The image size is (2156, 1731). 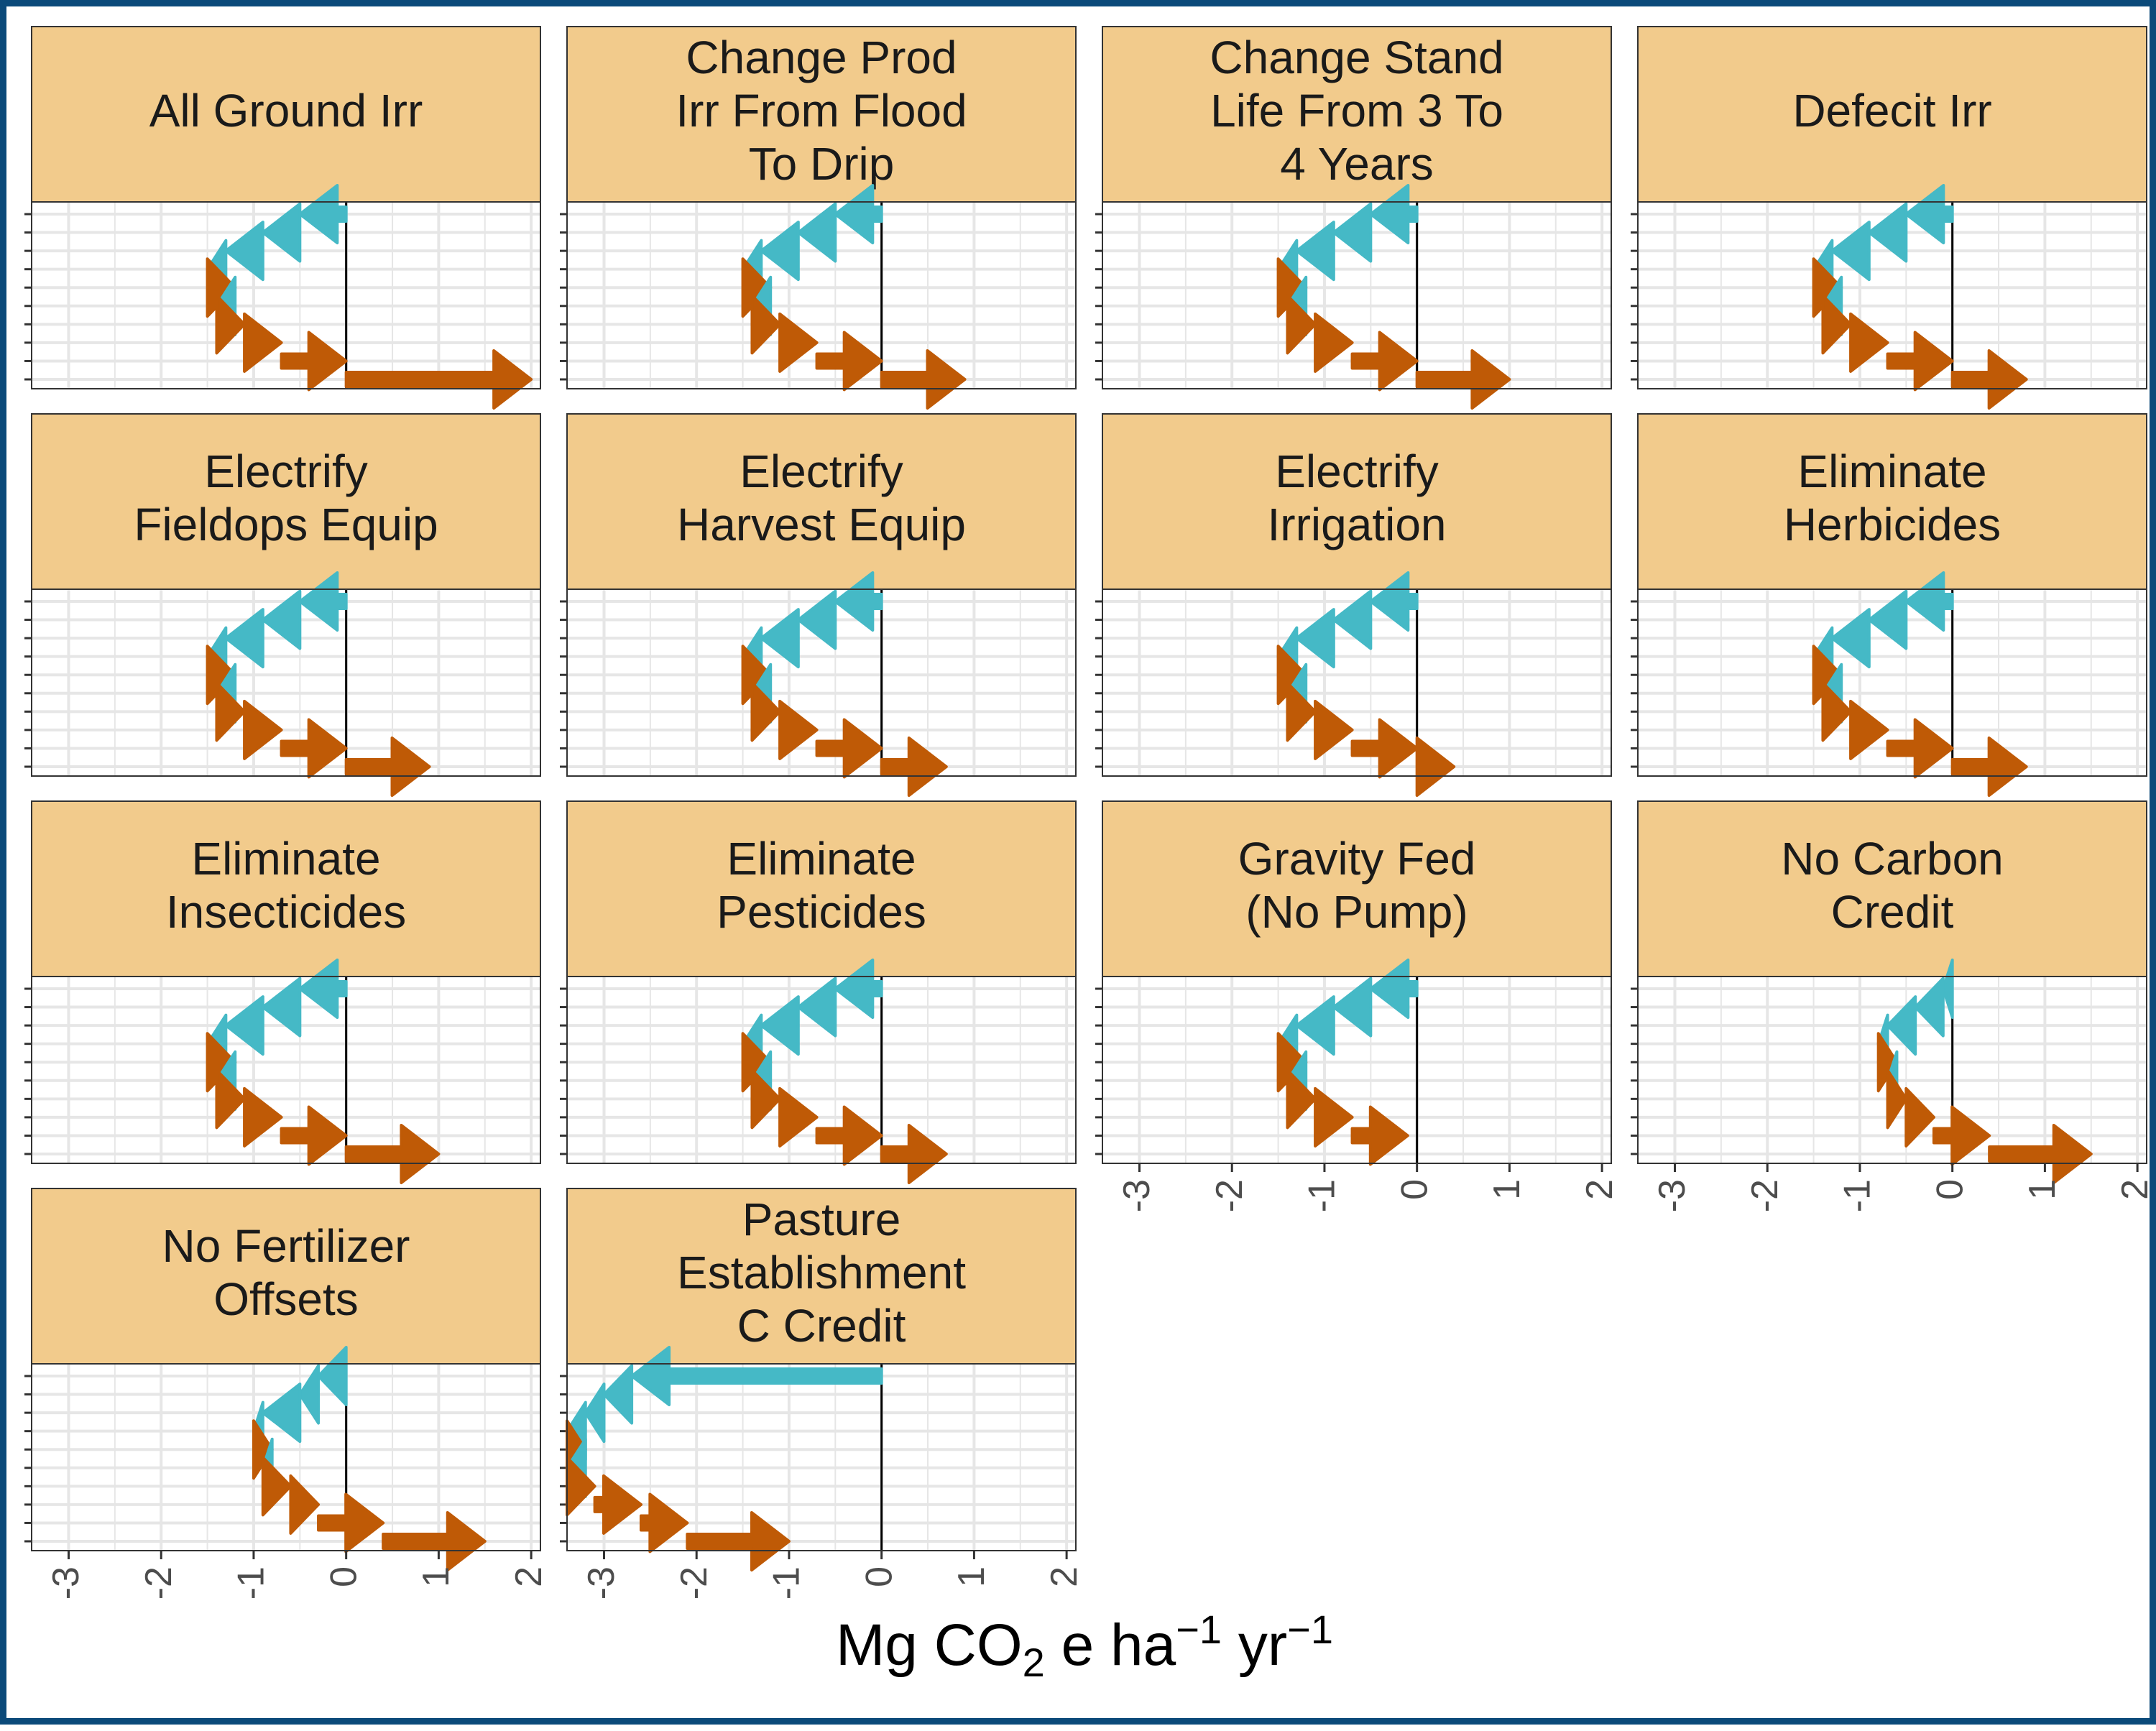 What do you see at coordinates (1891, 111) in the screenshot?
I see `facet-title: Defecit Irr` at bounding box center [1891, 111].